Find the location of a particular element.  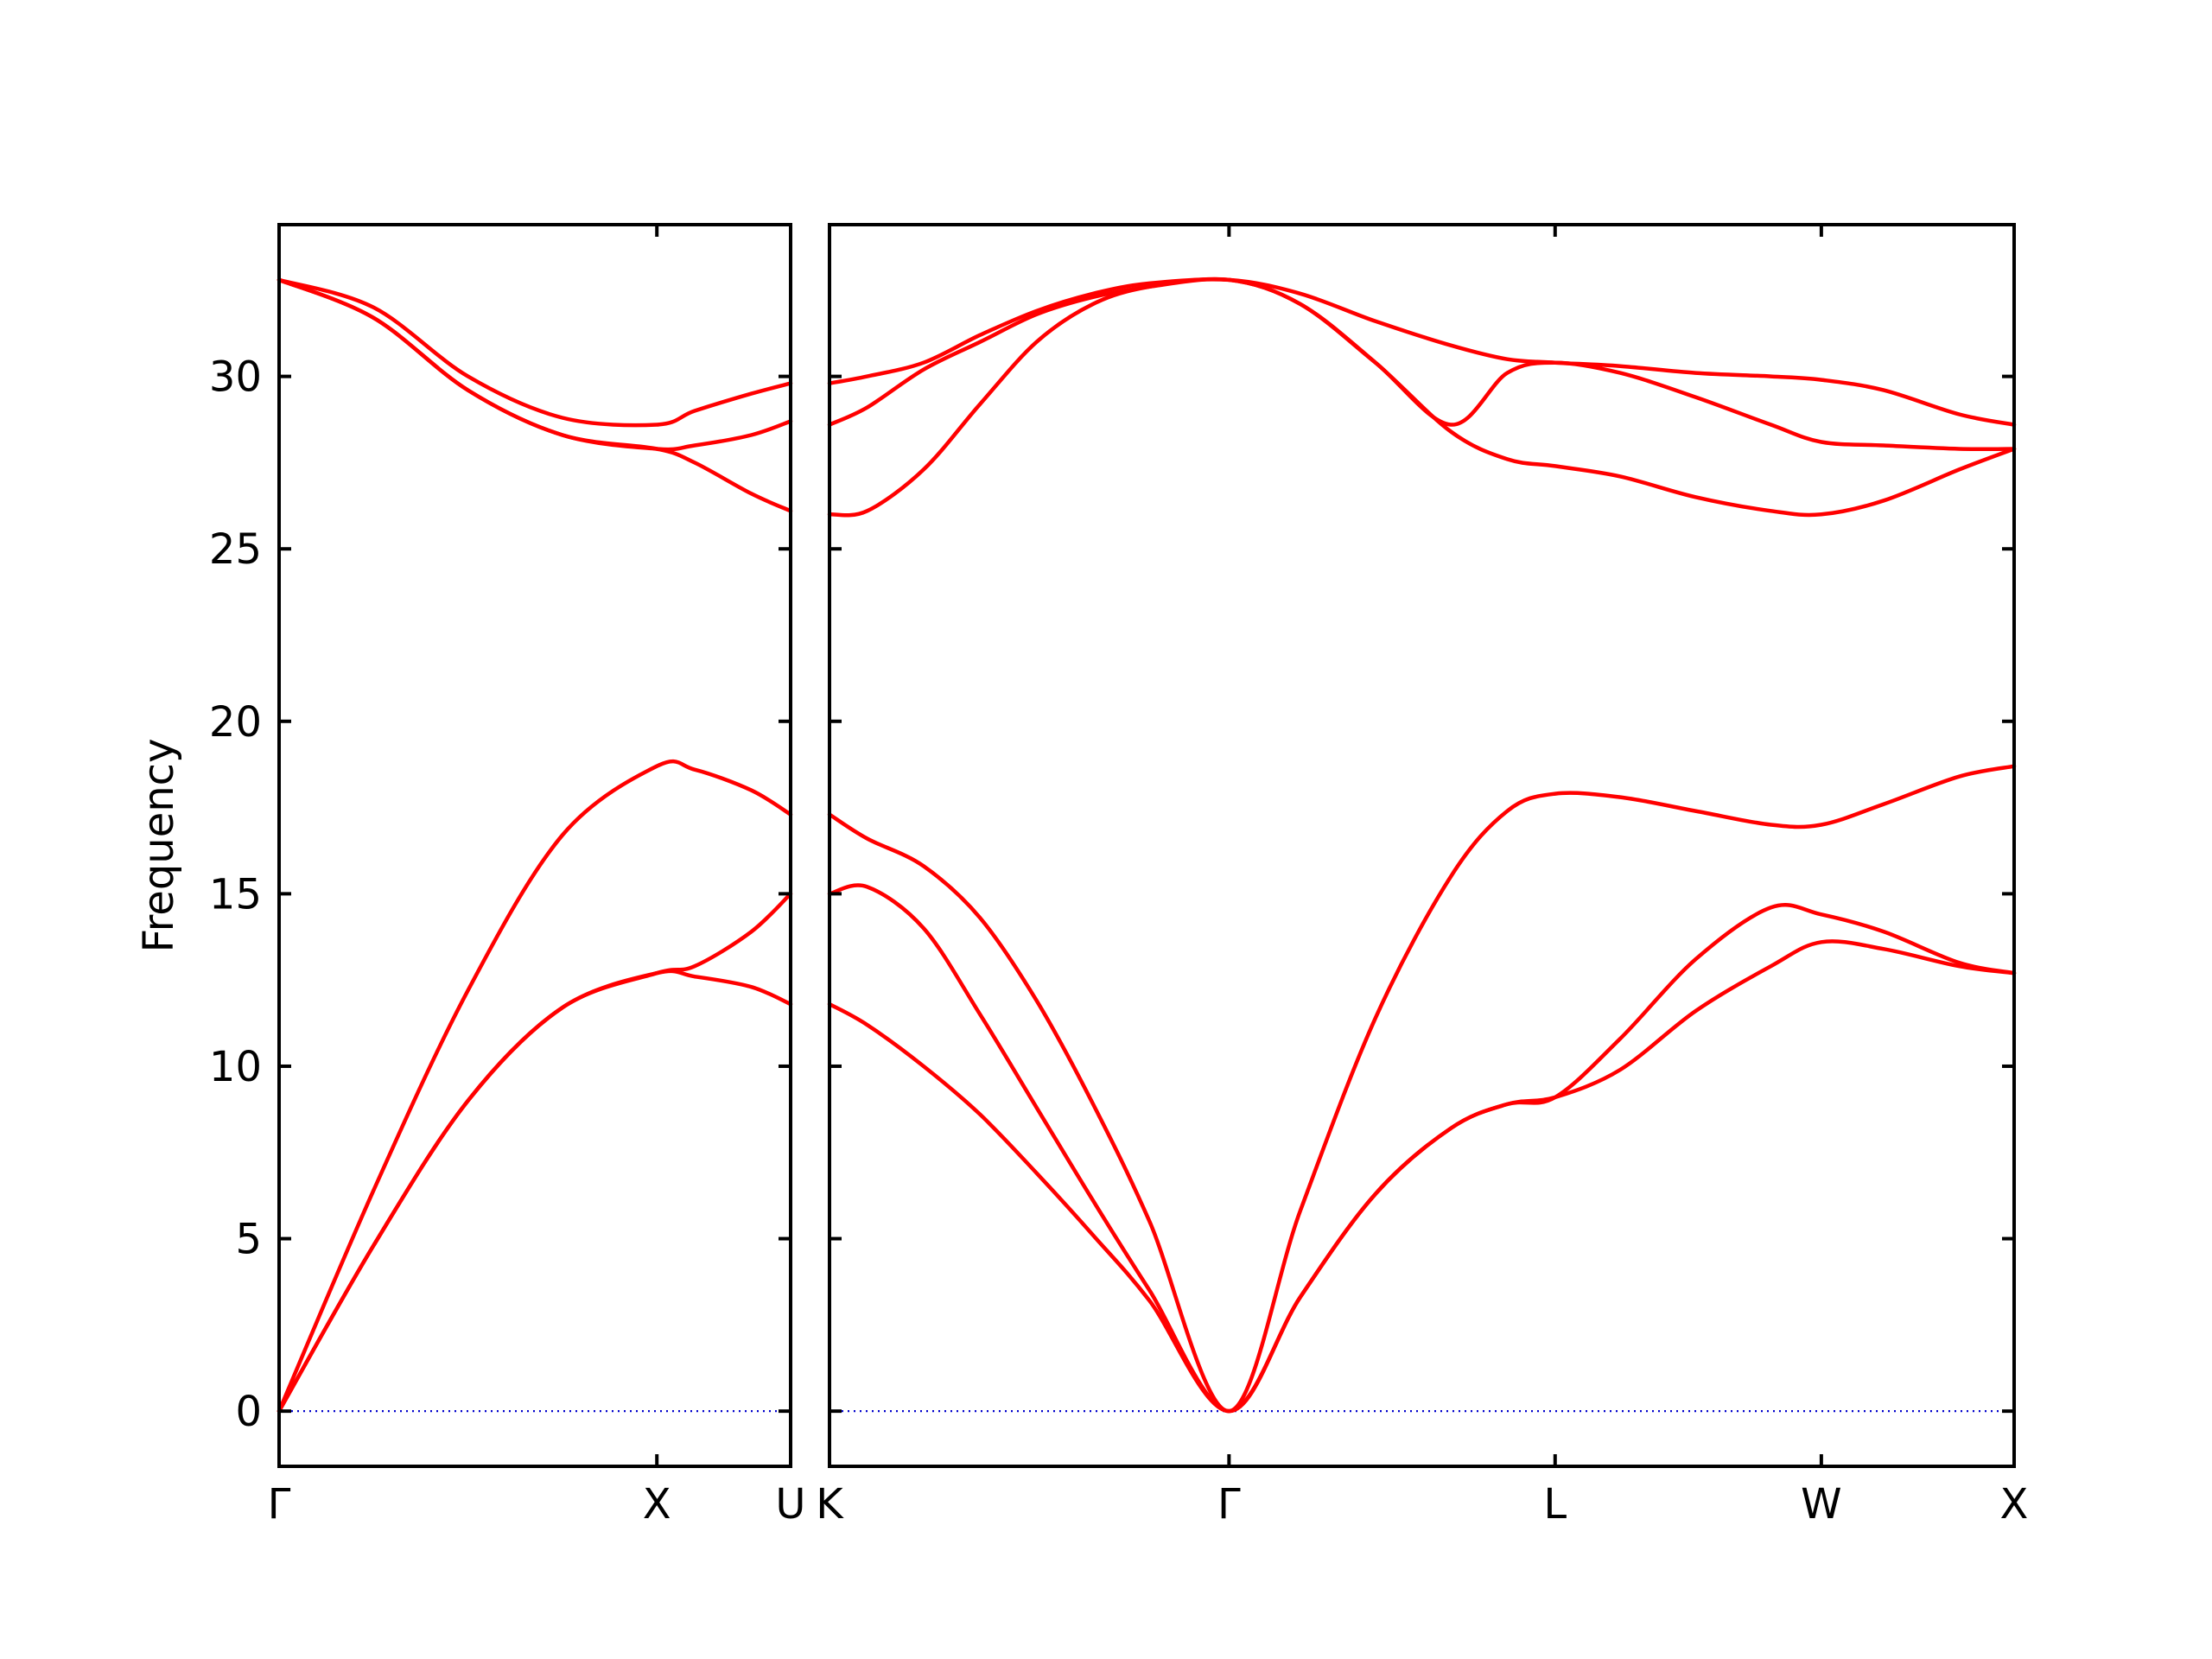

y-tick-label: 25 is located at coordinates (235, 549).